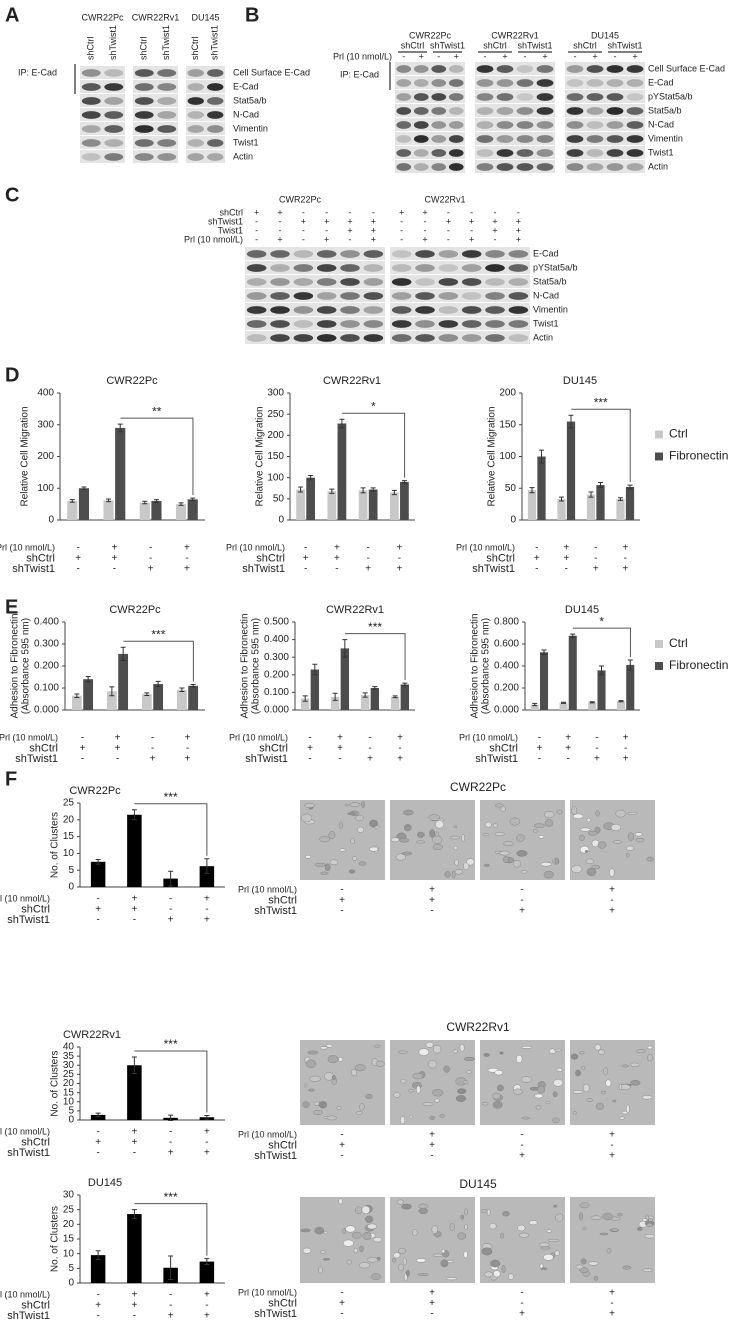  Describe the element at coordinates (661, 152) in the screenshot. I see `blot-row-label: Twist1` at that location.